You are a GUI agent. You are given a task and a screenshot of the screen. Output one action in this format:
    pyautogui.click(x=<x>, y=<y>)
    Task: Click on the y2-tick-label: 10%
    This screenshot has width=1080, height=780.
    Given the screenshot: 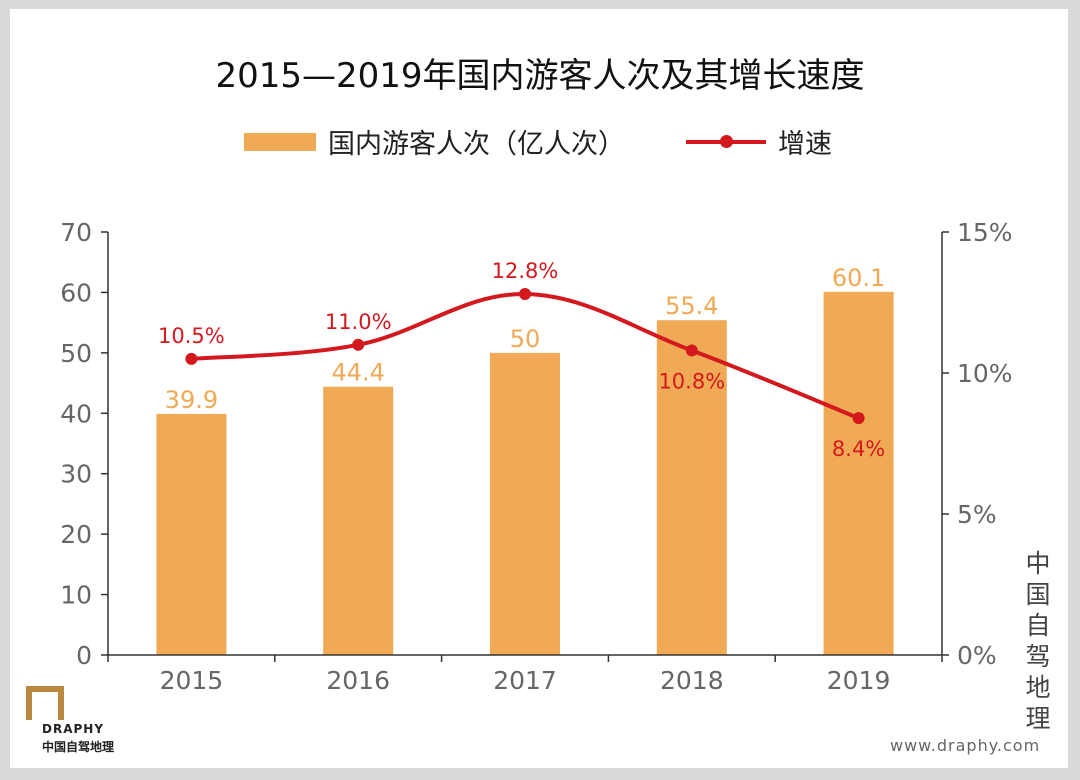 What is the action you would take?
    pyautogui.click(x=985, y=373)
    